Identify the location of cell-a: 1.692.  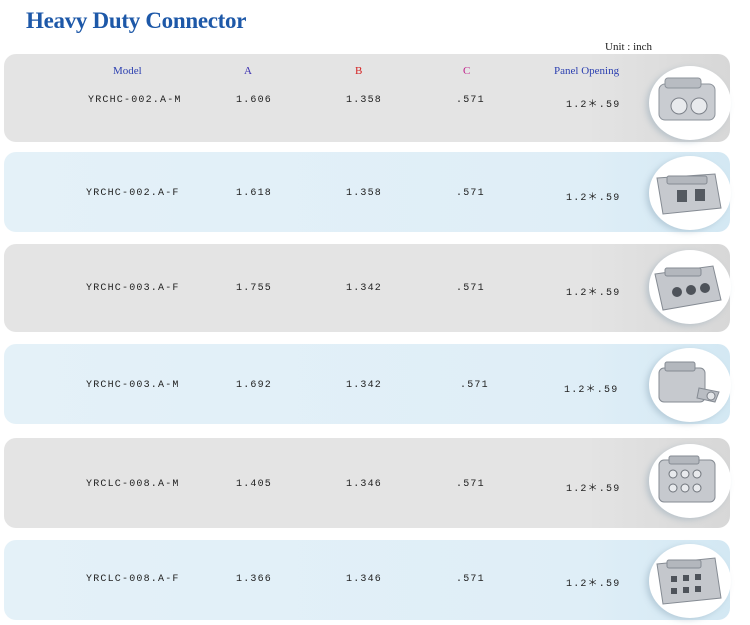
(254, 385).